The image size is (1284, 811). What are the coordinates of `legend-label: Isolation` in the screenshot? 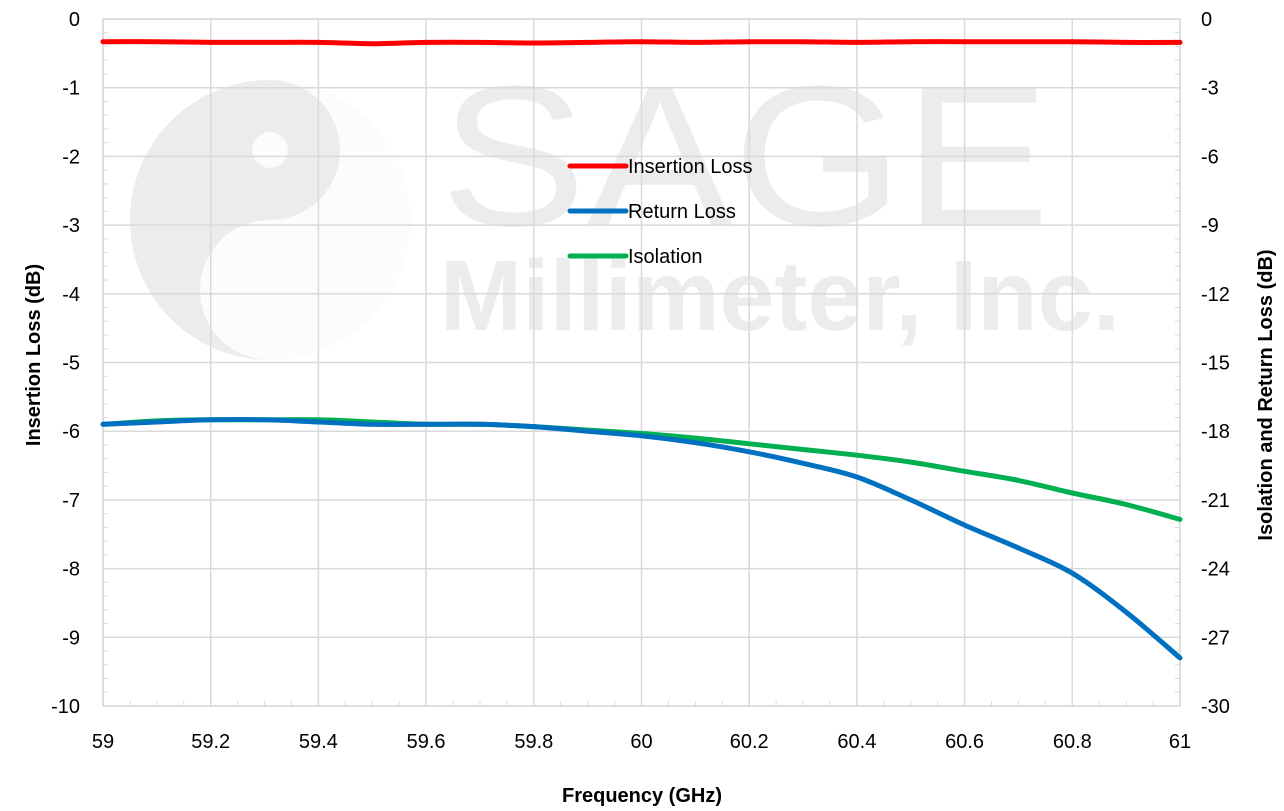 It's located at (665, 257).